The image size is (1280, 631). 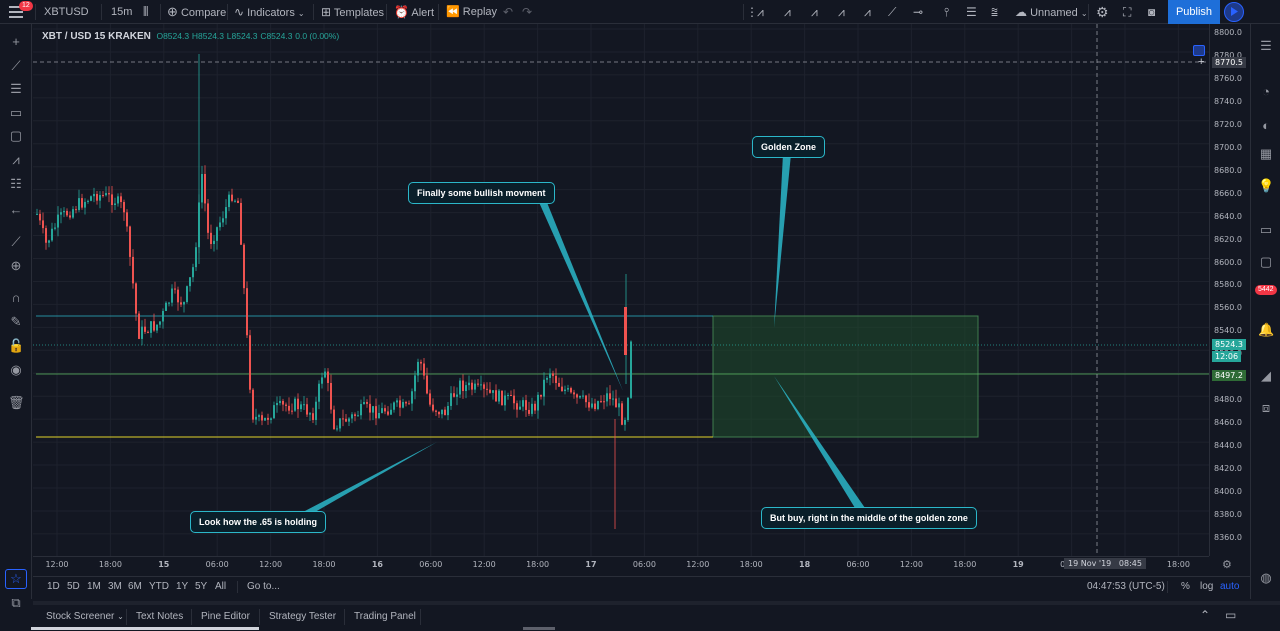 What do you see at coordinates (1227, 565) in the screenshot?
I see `axis-settings-gear-icon: ⚙` at bounding box center [1227, 565].